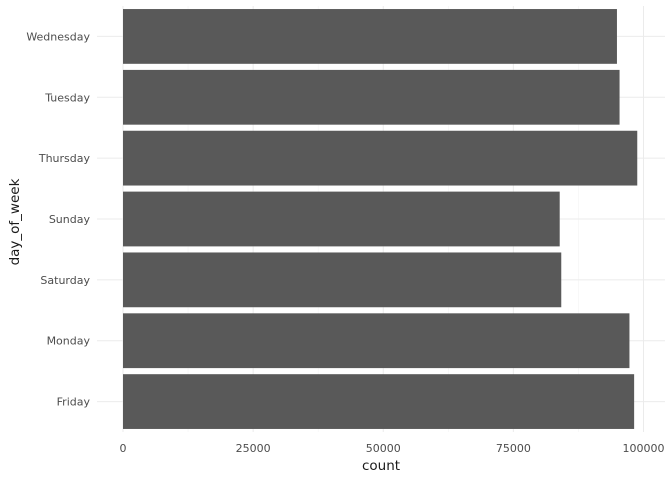  What do you see at coordinates (381, 466) in the screenshot?
I see `x-axis-title: count` at bounding box center [381, 466].